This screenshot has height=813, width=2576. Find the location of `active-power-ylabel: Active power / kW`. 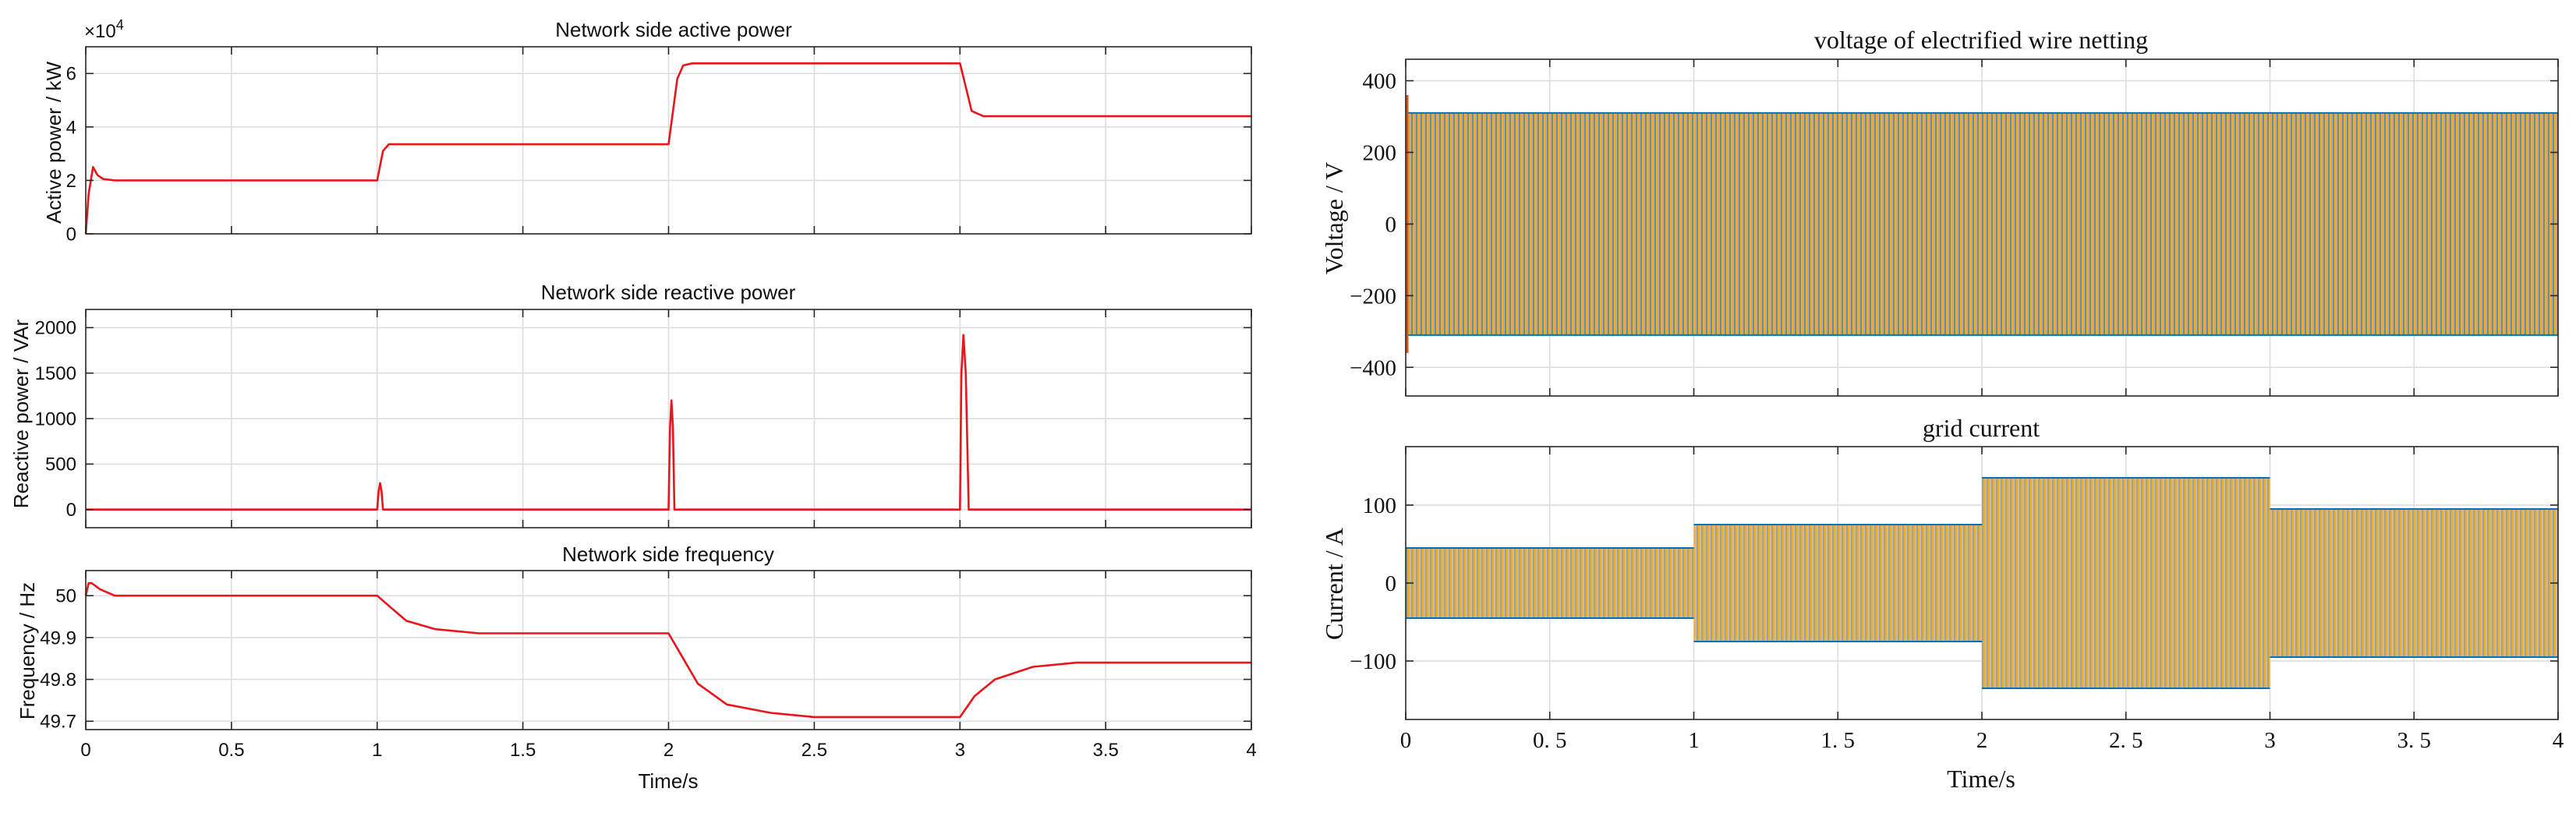

active-power-ylabel: Active power / kW is located at coordinates (53, 143).